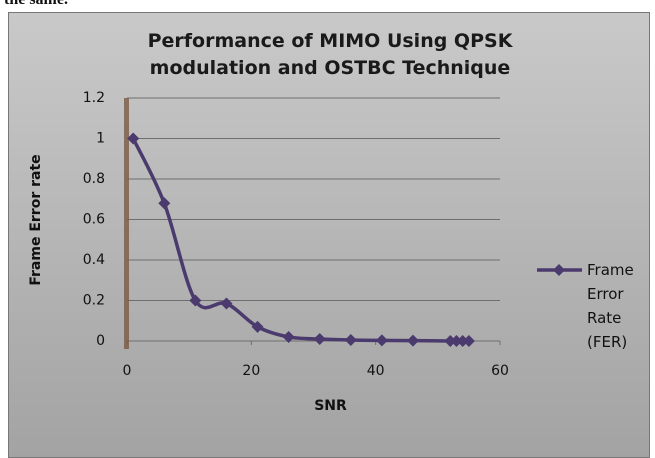  Describe the element at coordinates (94, 260) in the screenshot. I see `y-tick-label: 0.4` at that location.